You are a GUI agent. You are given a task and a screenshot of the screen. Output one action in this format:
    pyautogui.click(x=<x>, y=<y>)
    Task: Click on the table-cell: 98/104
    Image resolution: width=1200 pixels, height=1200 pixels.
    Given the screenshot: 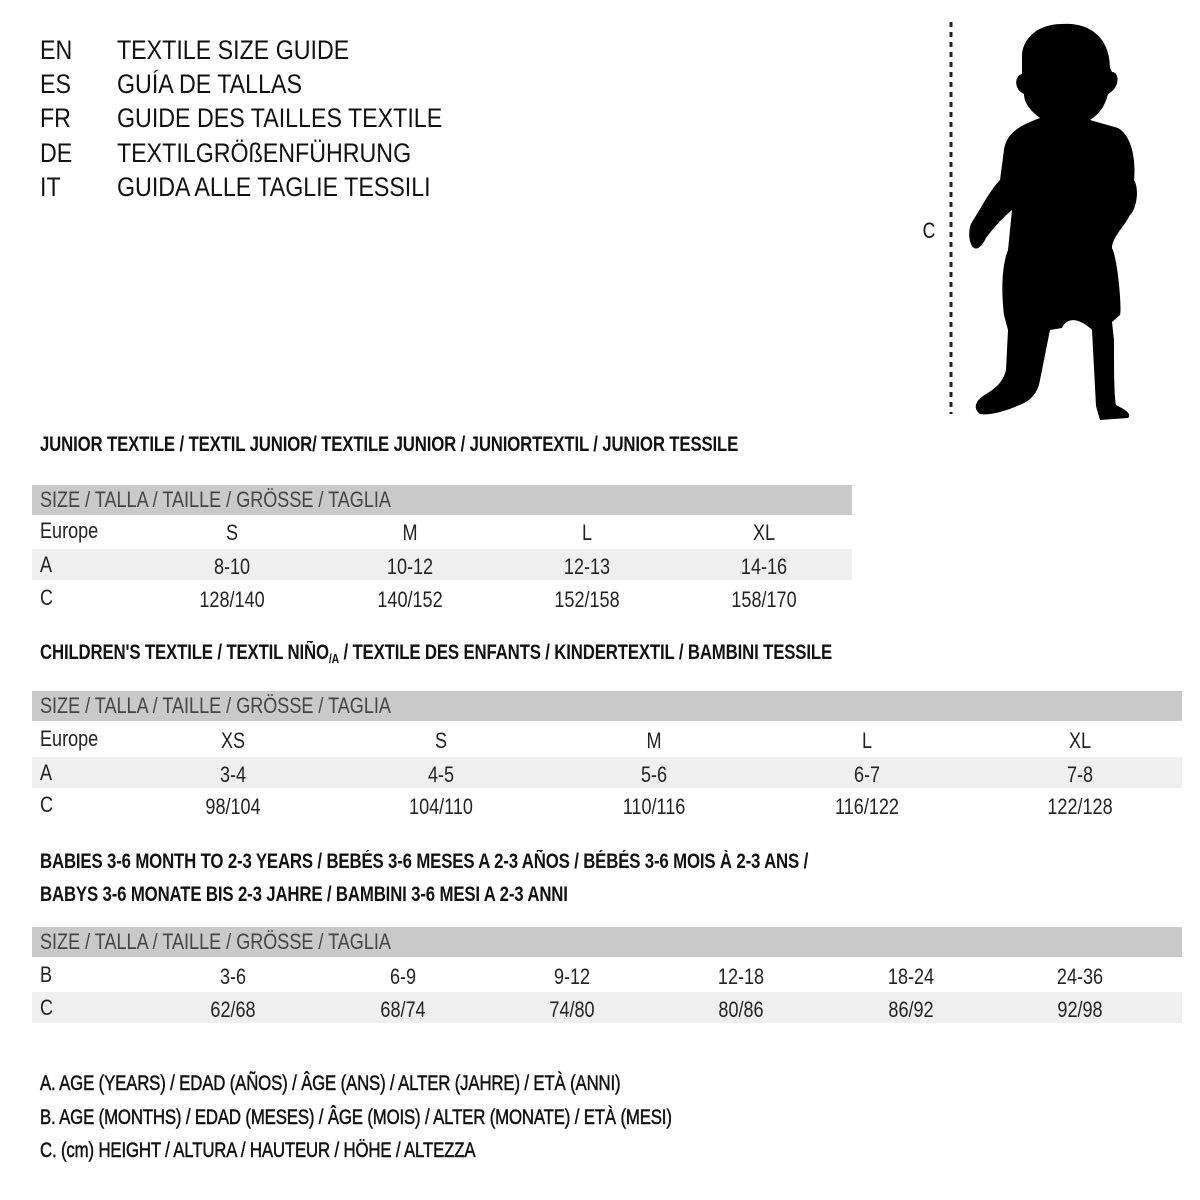 What is the action you would take?
    pyautogui.click(x=233, y=806)
    